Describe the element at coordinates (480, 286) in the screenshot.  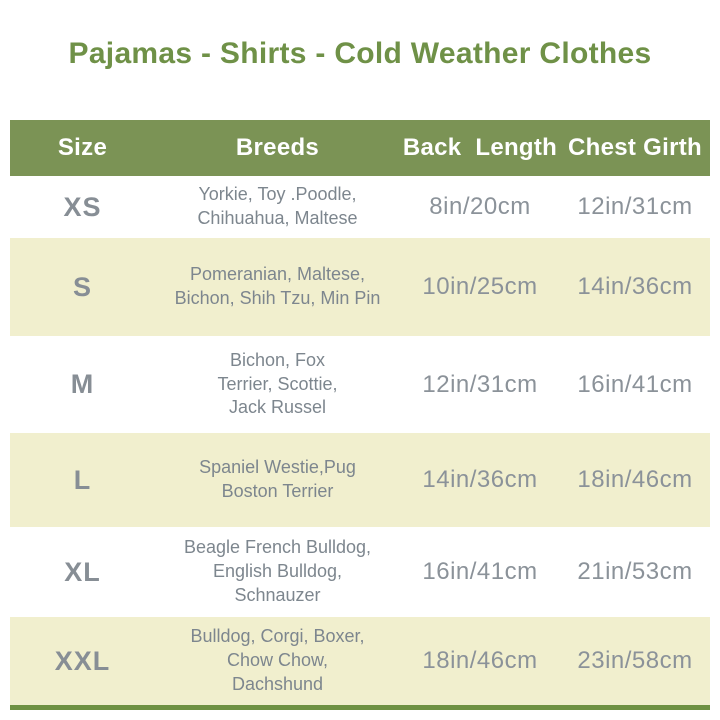
I see `back-length-cell: 10in/25cm` at that location.